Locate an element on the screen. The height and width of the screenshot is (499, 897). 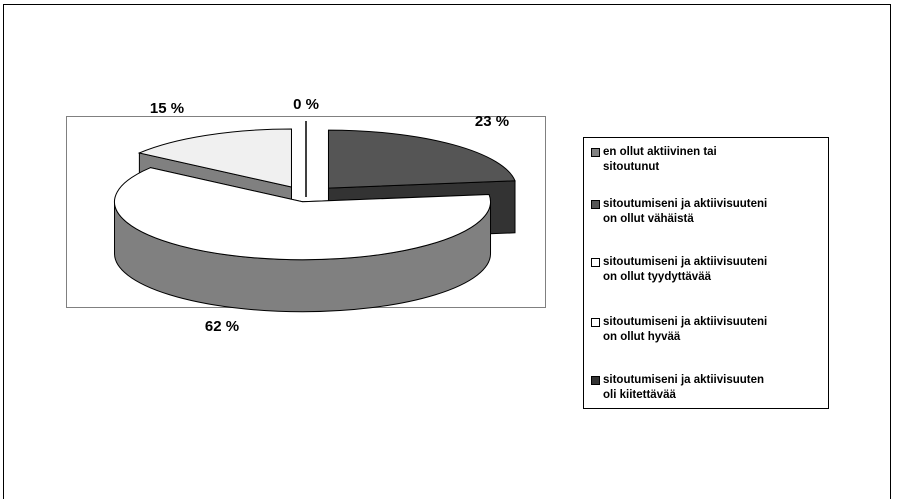
data-label: 15 % is located at coordinates (167, 108).